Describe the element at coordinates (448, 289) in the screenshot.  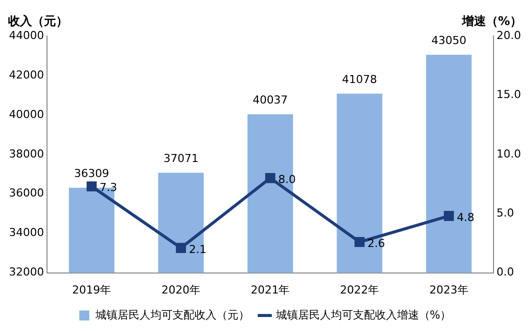
I see `x-tick-label: 2023年` at that location.